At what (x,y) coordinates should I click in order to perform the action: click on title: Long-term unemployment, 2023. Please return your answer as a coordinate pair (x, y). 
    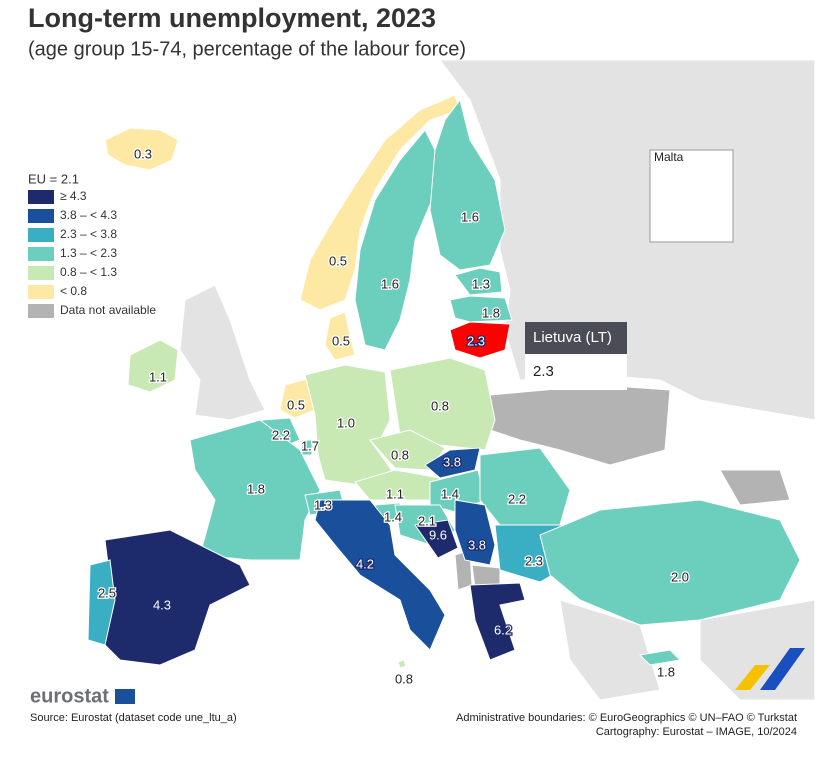
    Looking at the image, I should click on (232, 18).